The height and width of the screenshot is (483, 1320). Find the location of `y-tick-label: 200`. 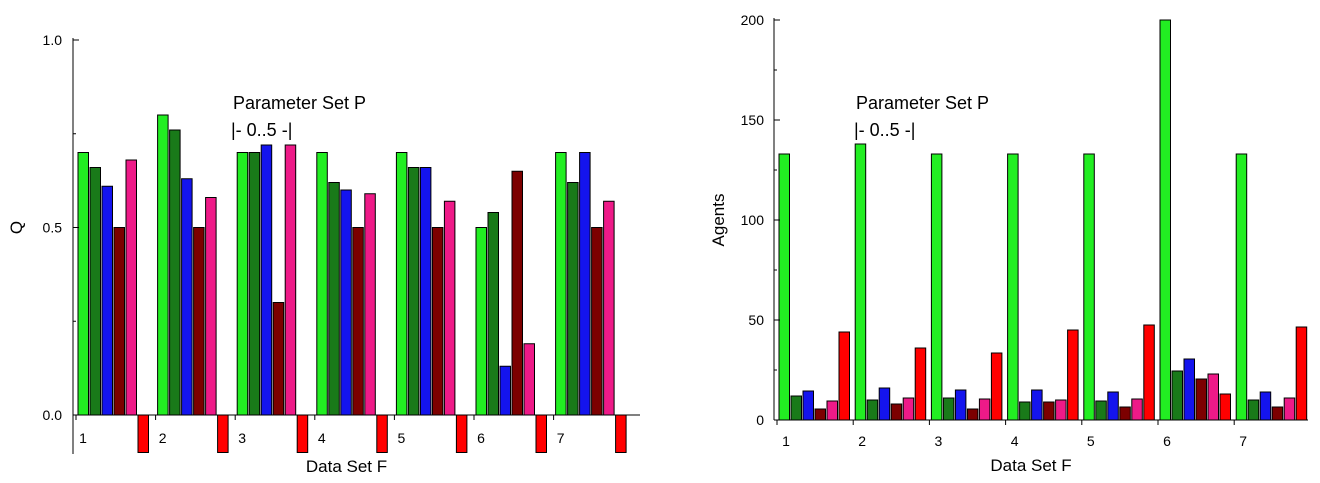

y-tick-label: 200 is located at coordinates (753, 20).